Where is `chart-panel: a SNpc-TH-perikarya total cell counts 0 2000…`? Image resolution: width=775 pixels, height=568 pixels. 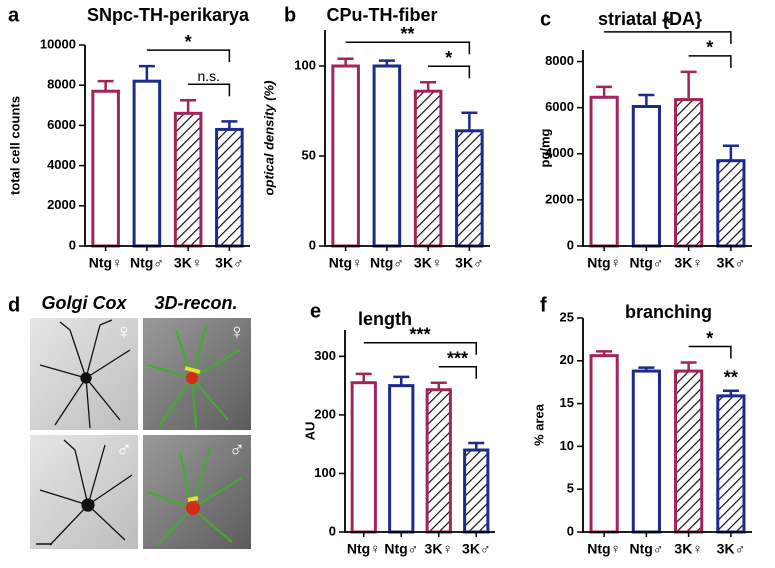 chart-panel: a SNpc-TH-perikarya total cell counts 0 2000… is located at coordinates (128, 137).